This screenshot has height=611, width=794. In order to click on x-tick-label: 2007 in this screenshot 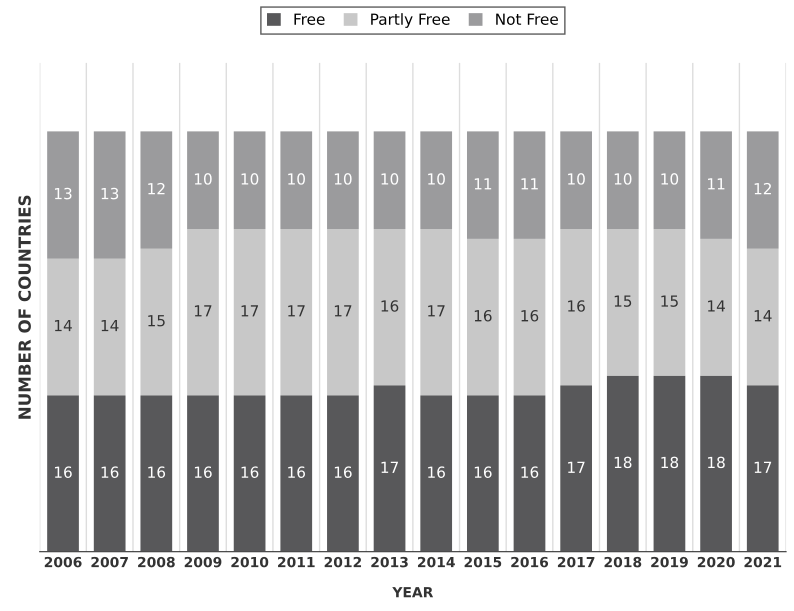, I will do `click(109, 562)`.